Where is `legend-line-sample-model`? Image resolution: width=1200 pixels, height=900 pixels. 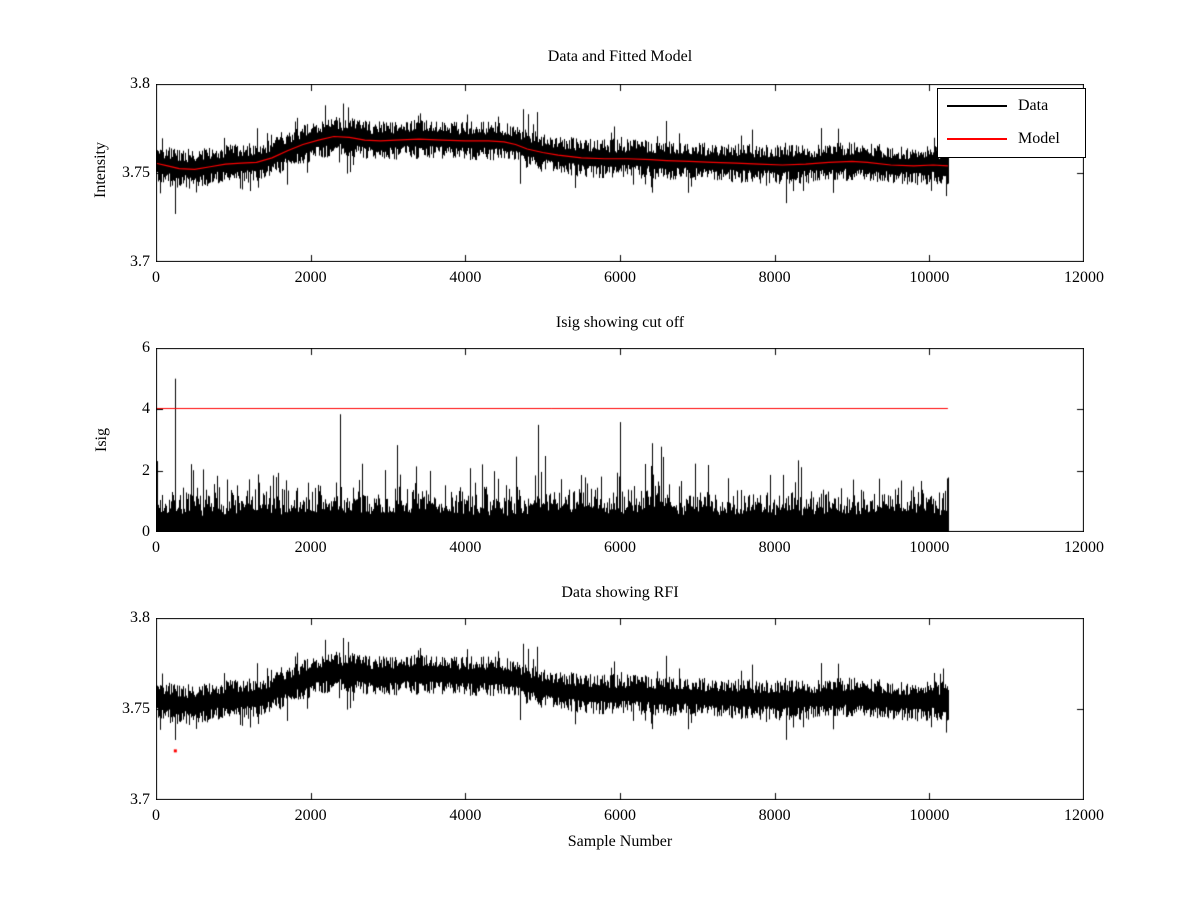 legend-line-sample-model is located at coordinates (977, 138).